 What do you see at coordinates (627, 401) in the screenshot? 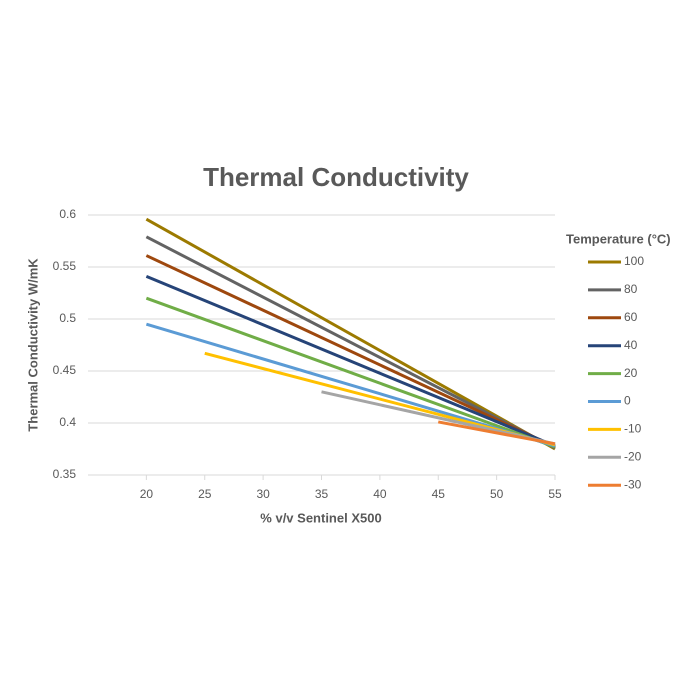
I see `legend-label: 0` at bounding box center [627, 401].